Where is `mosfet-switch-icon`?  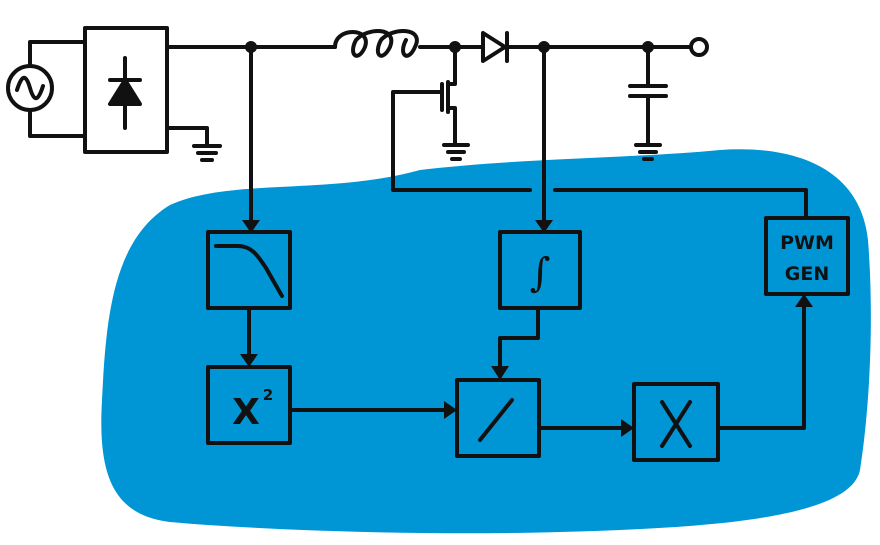
mosfet-switch-icon is located at coordinates (461, 118).